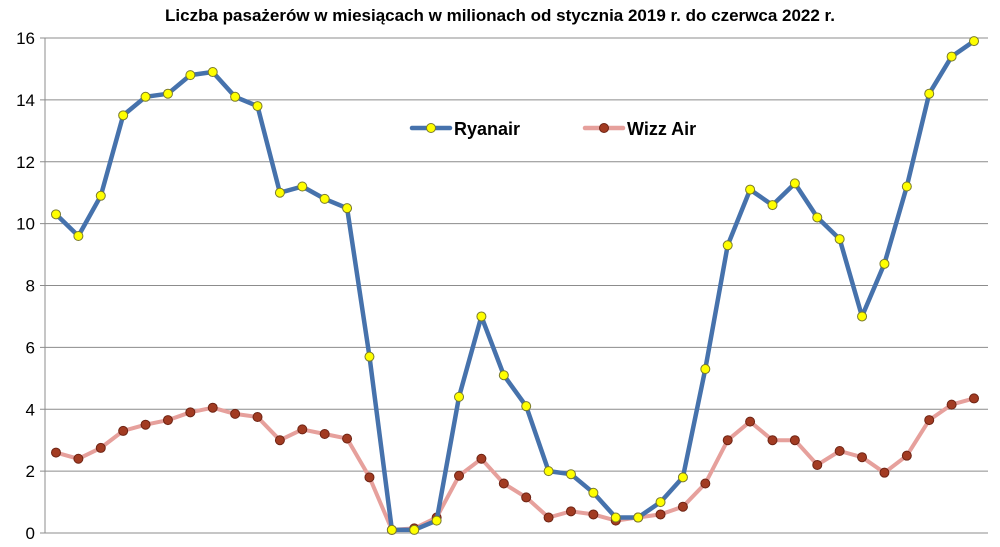 The width and height of the screenshot is (1000, 547). I want to click on legend-item-ryanair: Ryanair, so click(464, 129).